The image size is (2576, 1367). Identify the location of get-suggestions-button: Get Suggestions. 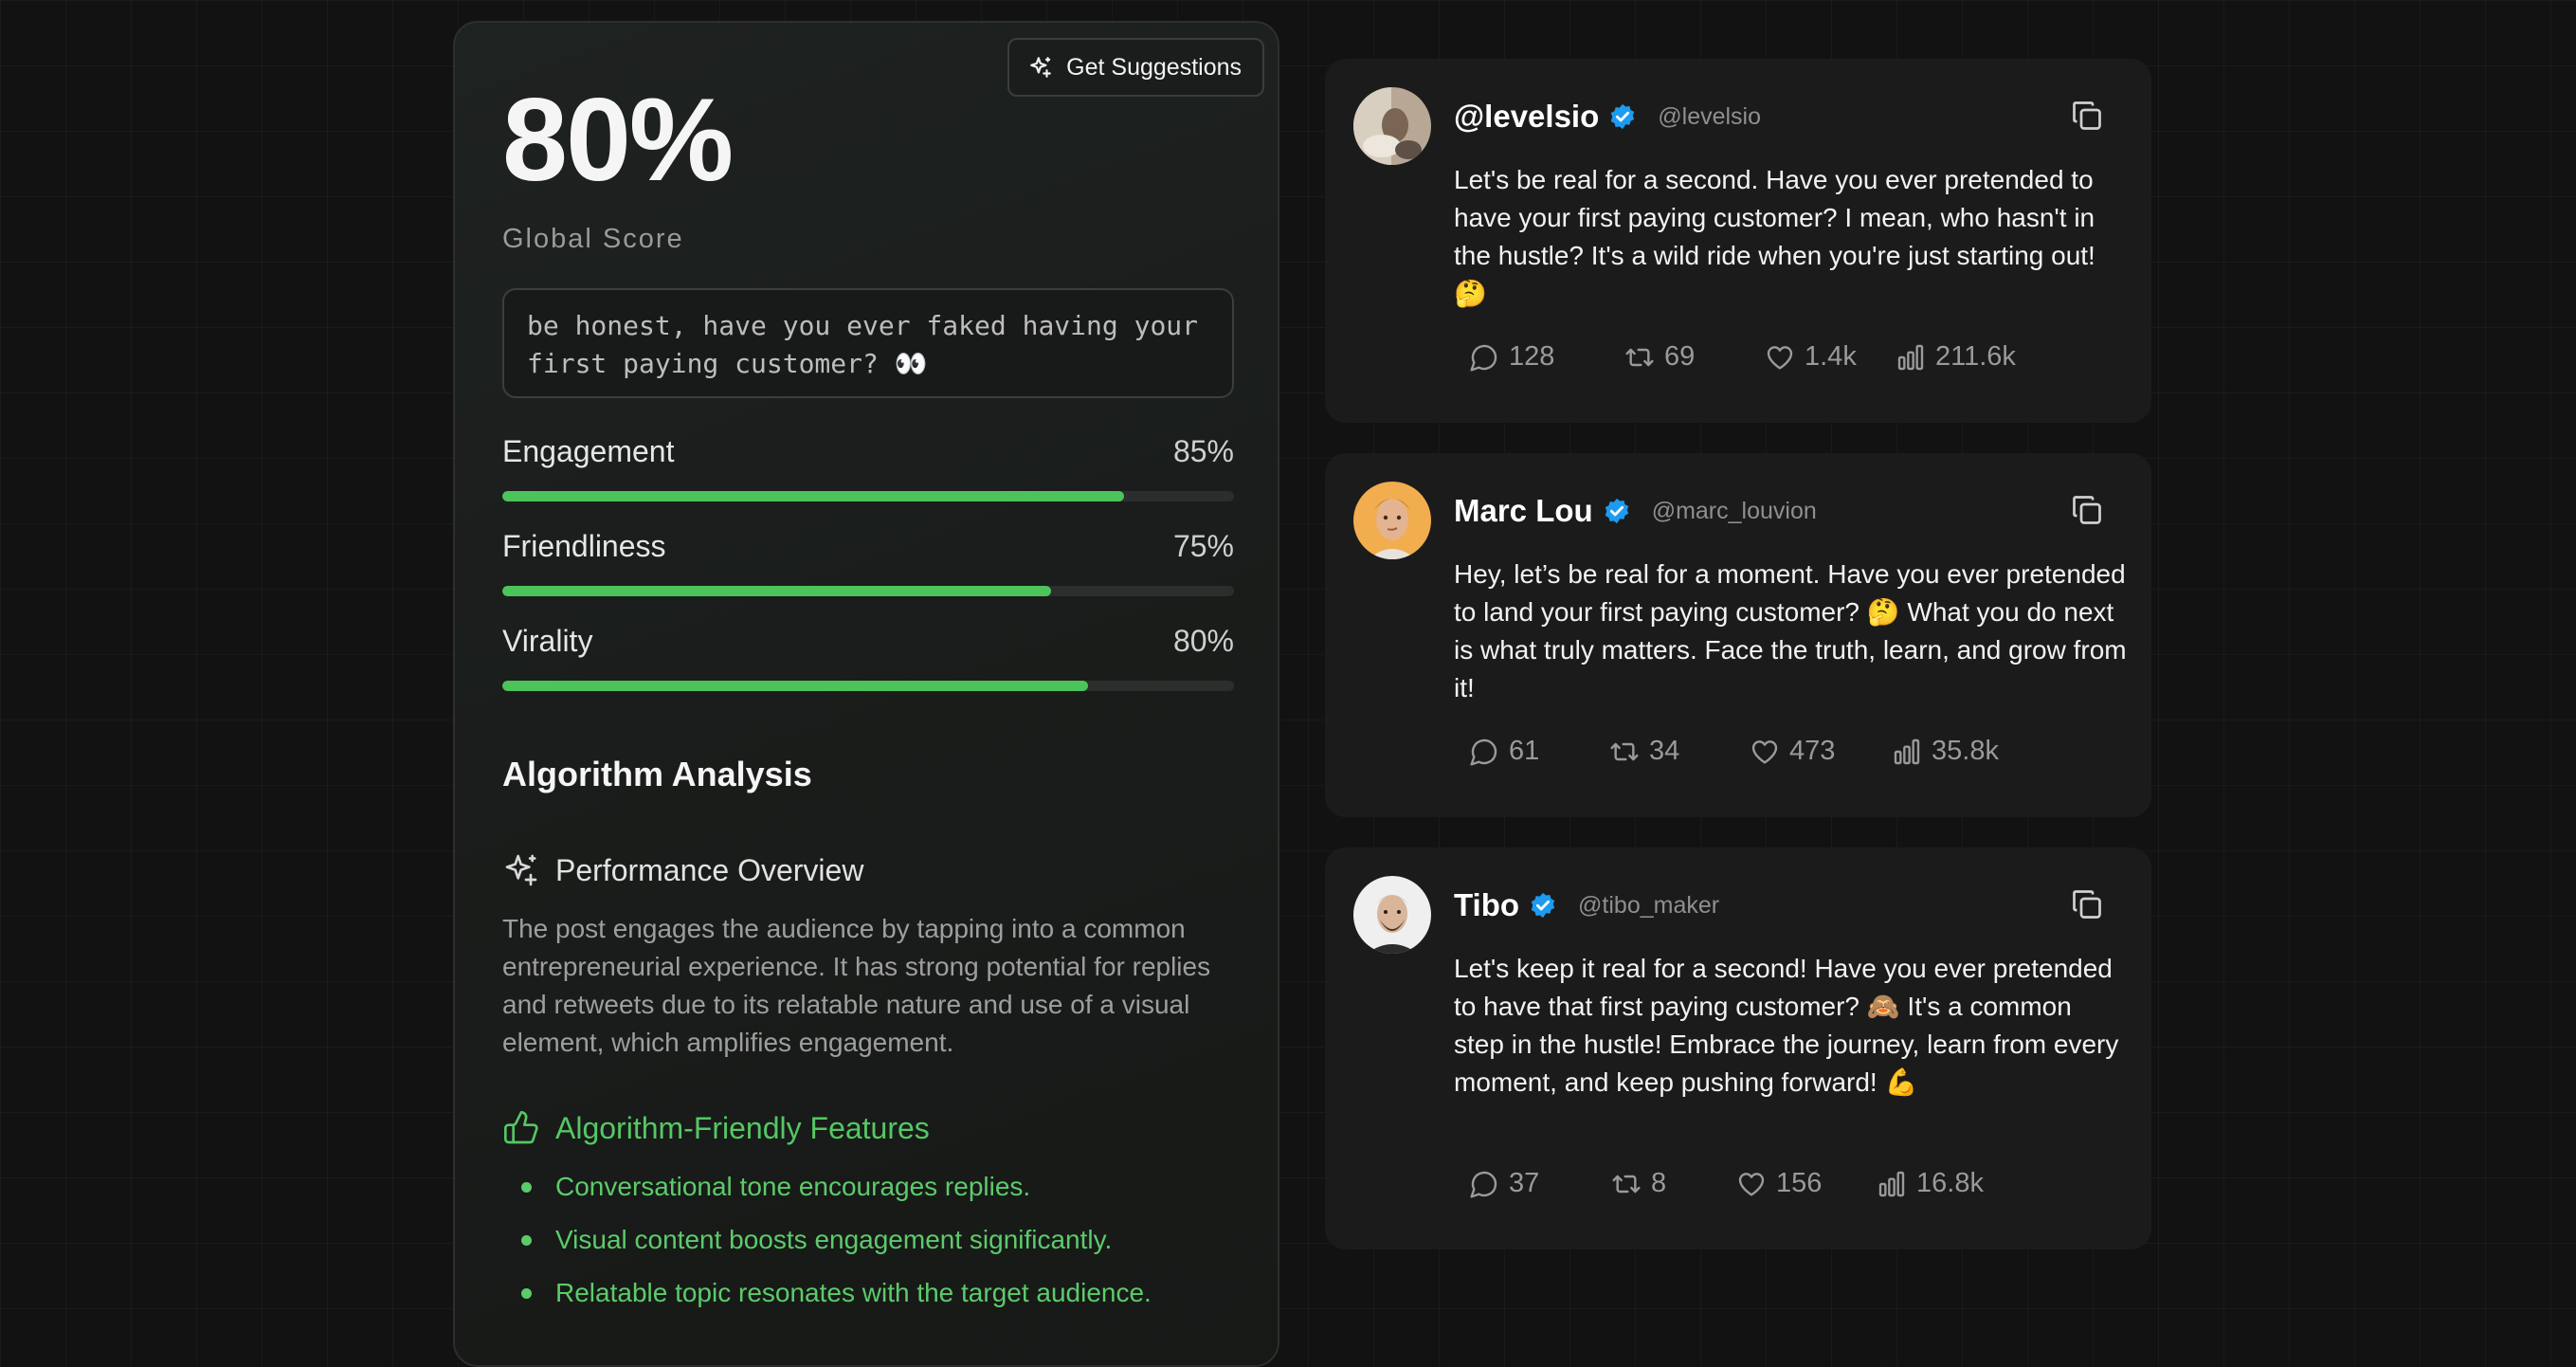
(1135, 68).